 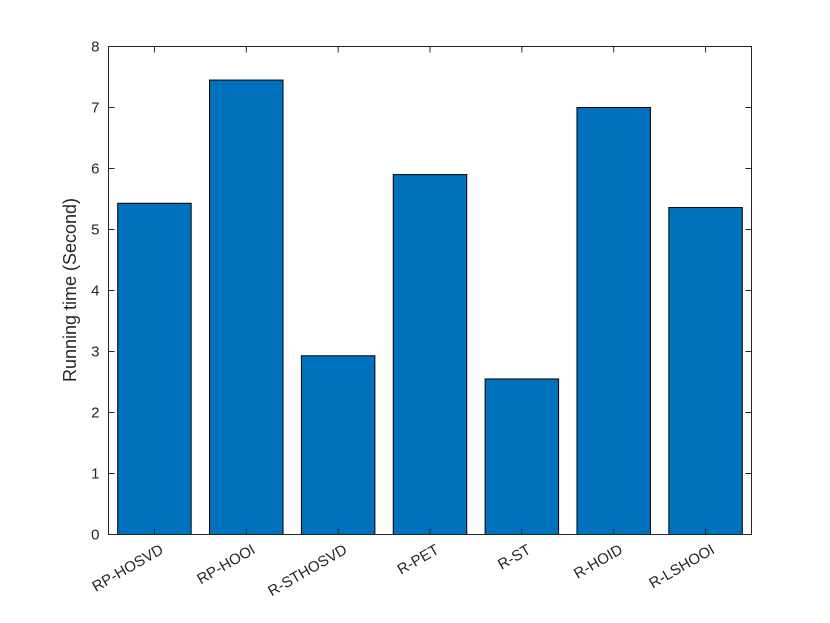 I want to click on y-tick-label: 2, so click(x=95, y=413).